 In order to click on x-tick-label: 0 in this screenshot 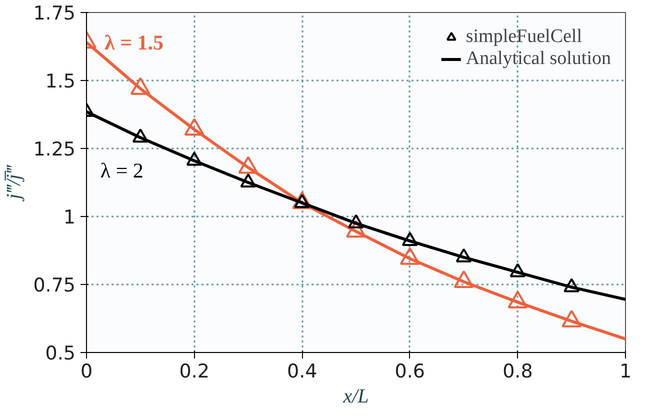, I will do `click(86, 371)`.